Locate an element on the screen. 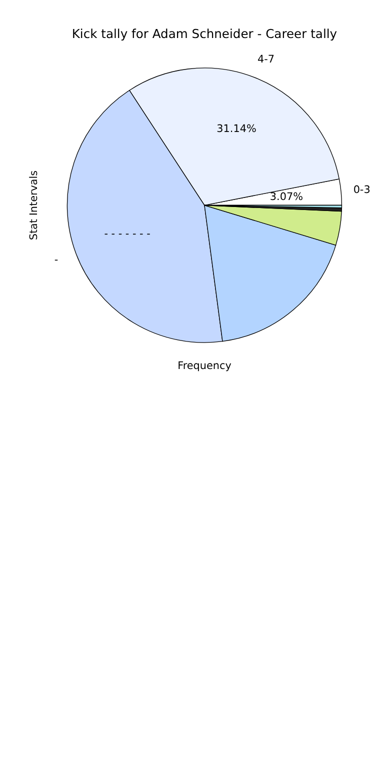  data-label: 31.14% is located at coordinates (236, 129).